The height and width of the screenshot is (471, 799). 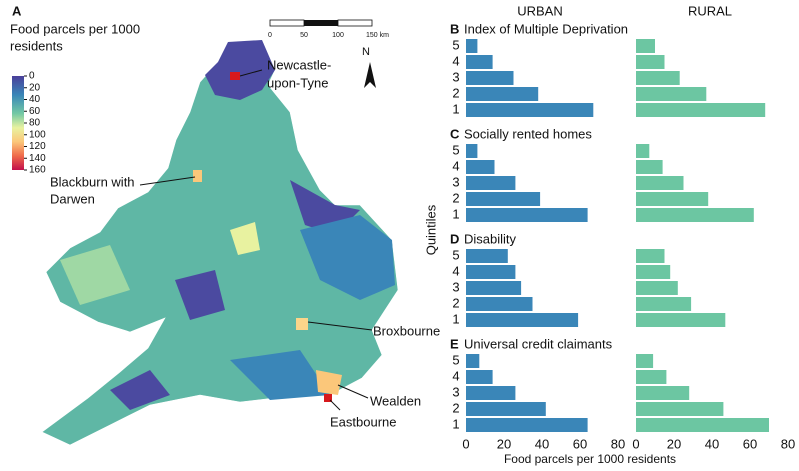 What do you see at coordinates (454, 238) in the screenshot?
I see `panel-label: D` at bounding box center [454, 238].